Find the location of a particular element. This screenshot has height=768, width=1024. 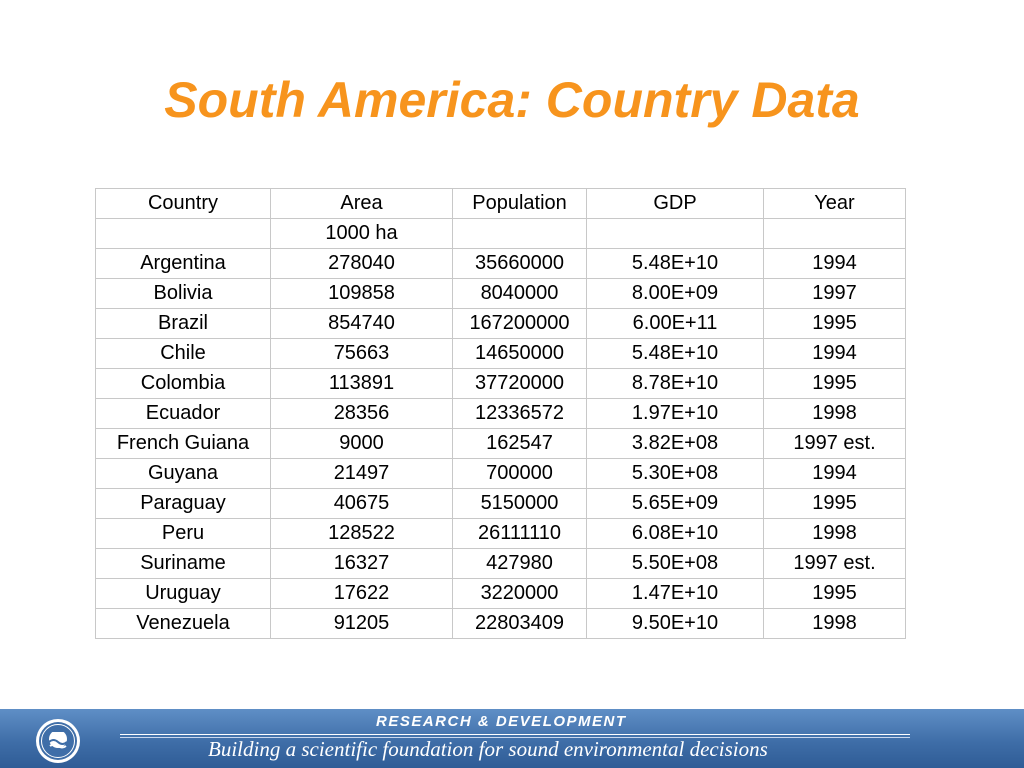

area-cell: 75663 is located at coordinates (361, 353).